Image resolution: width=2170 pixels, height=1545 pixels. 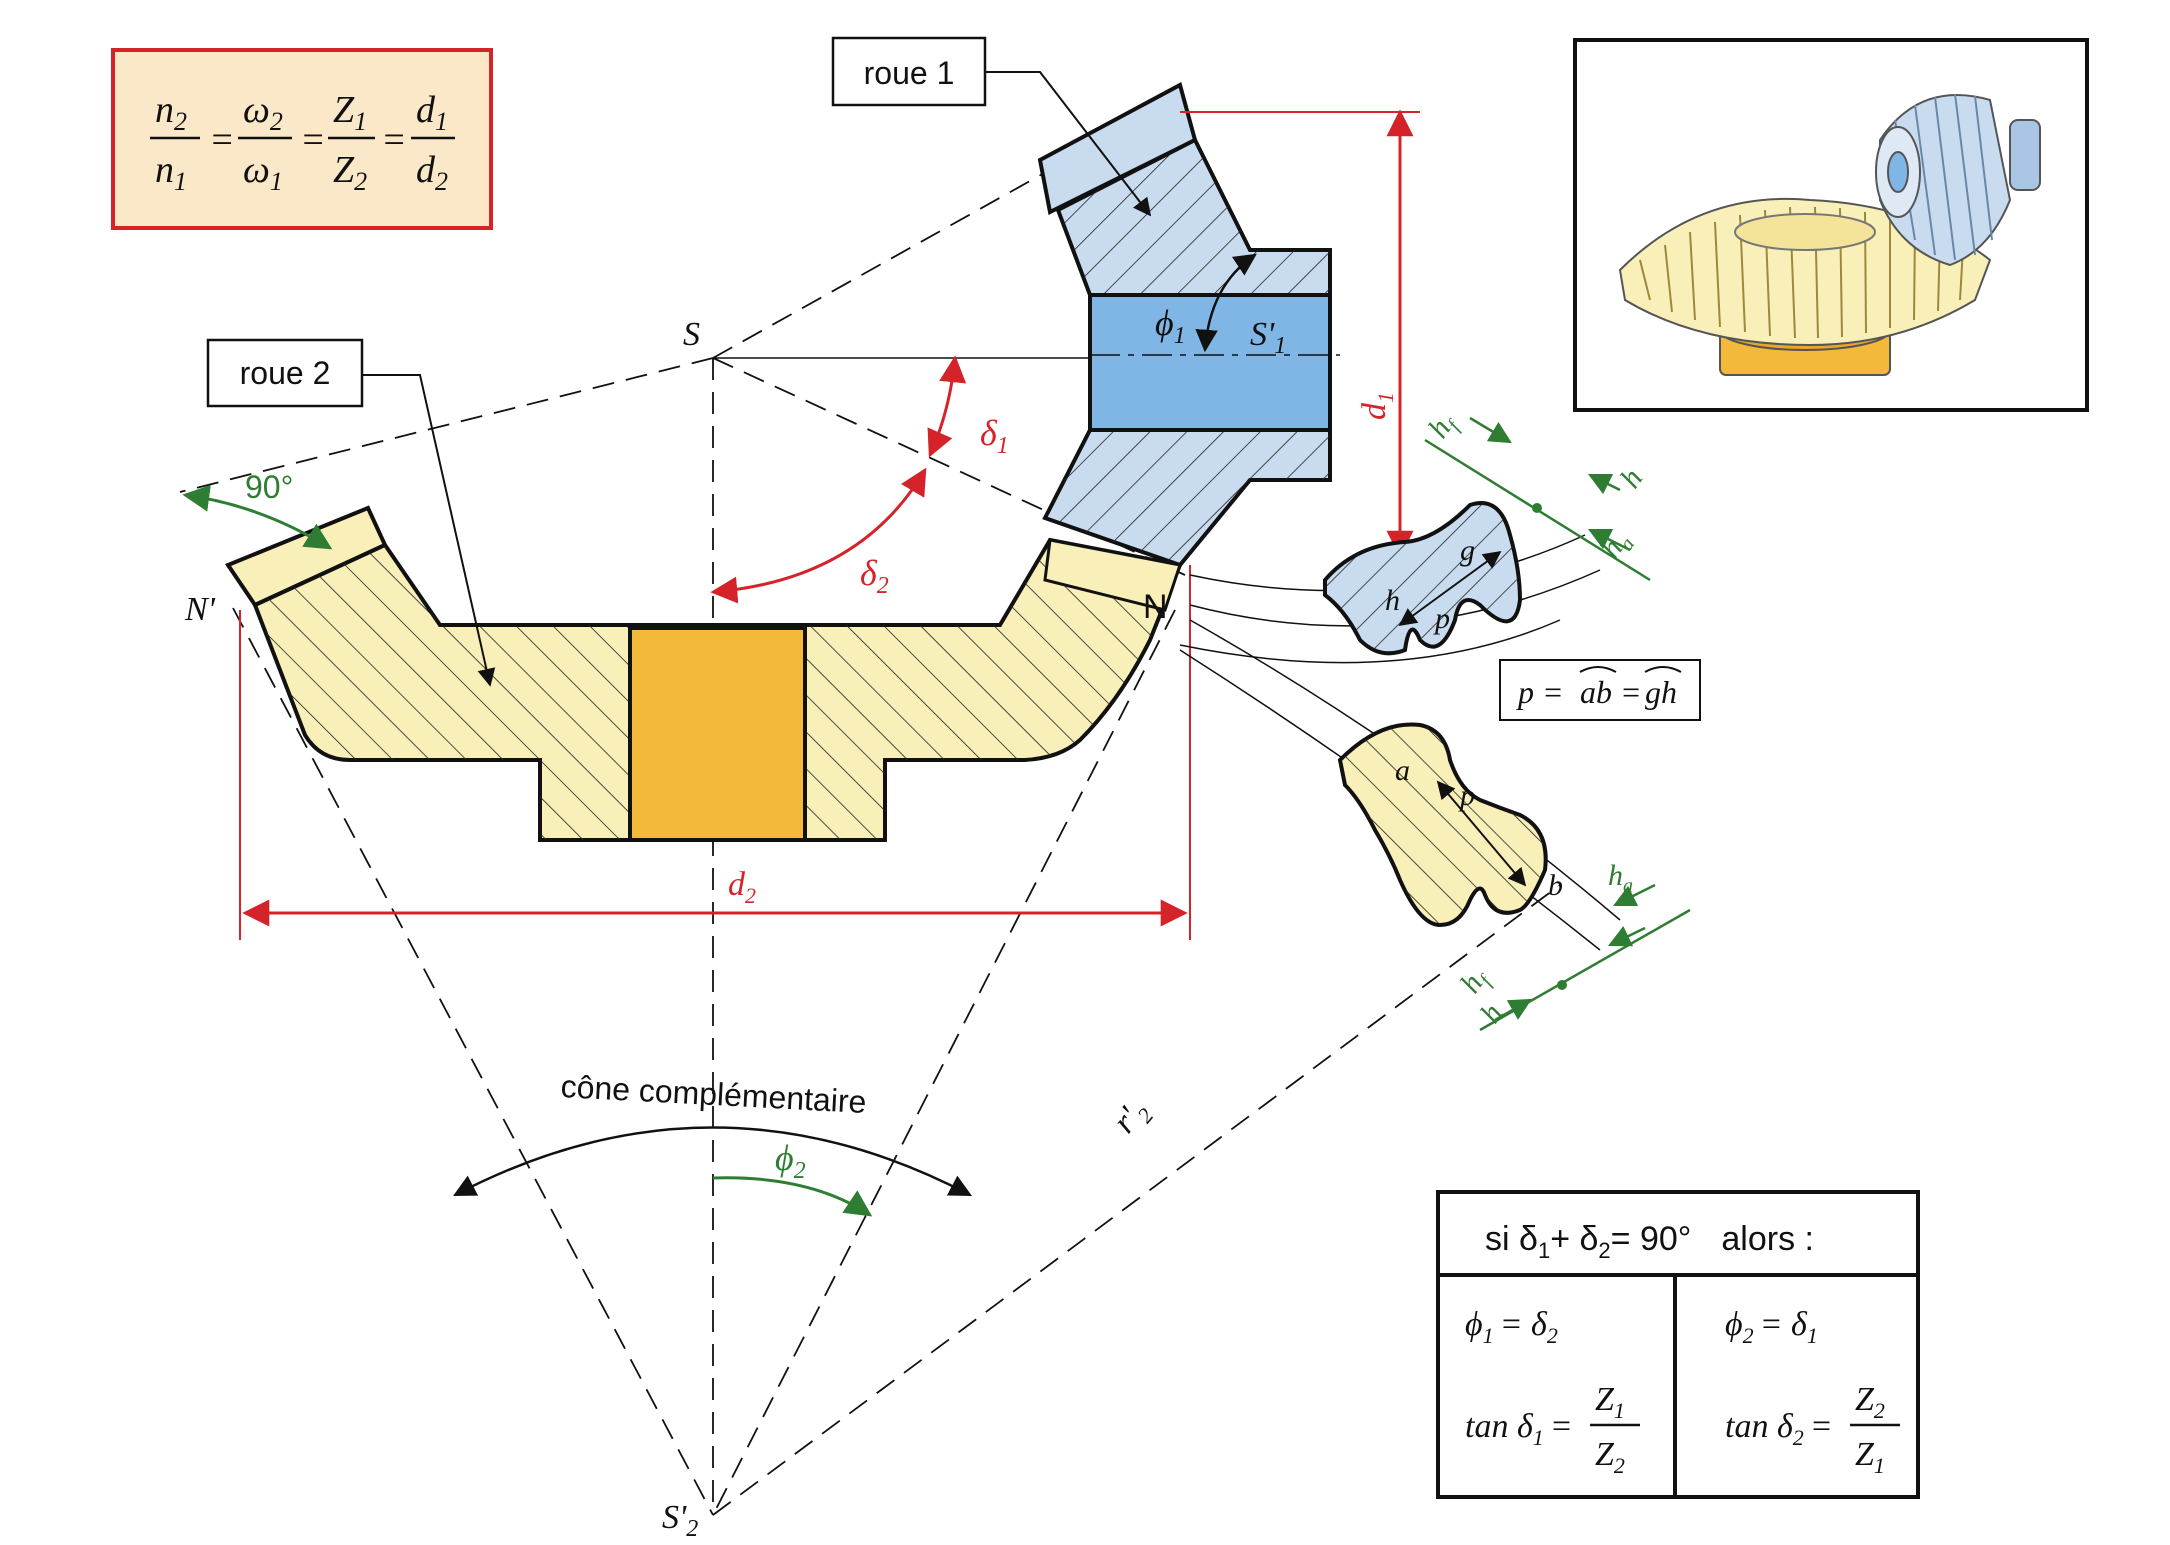 What do you see at coordinates (171, 112) in the screenshot?
I see `formula-n2: n2` at bounding box center [171, 112].